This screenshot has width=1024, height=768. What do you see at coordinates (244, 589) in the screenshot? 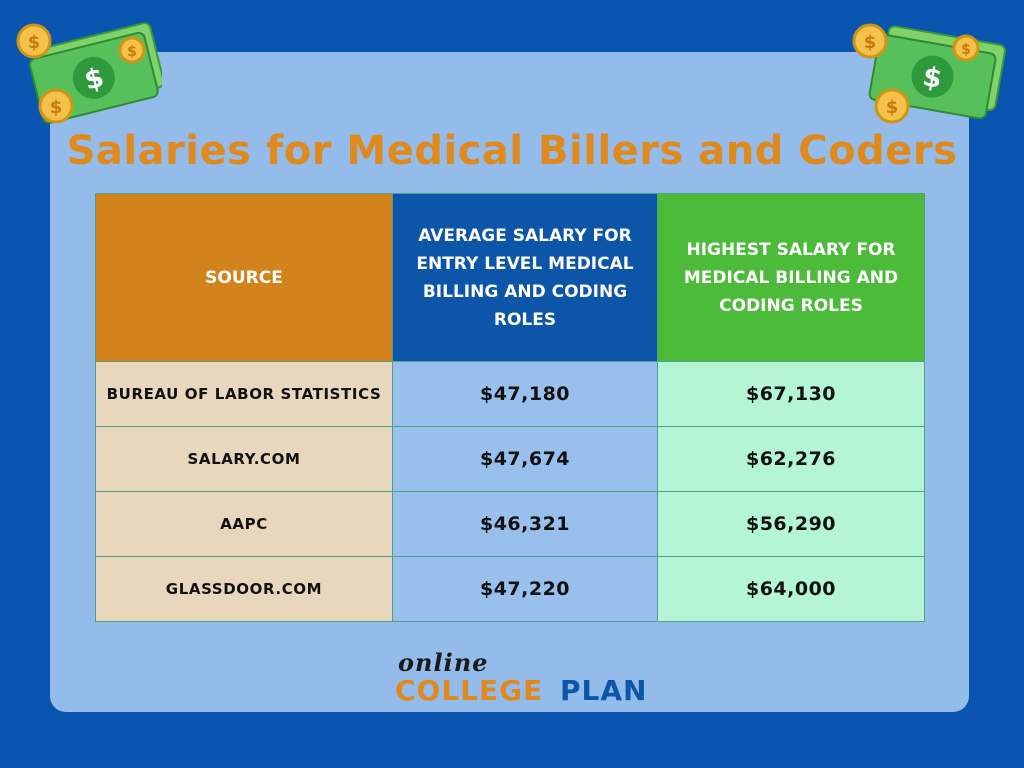
I see `source-cell: GLASSDOOR.COM` at bounding box center [244, 589].